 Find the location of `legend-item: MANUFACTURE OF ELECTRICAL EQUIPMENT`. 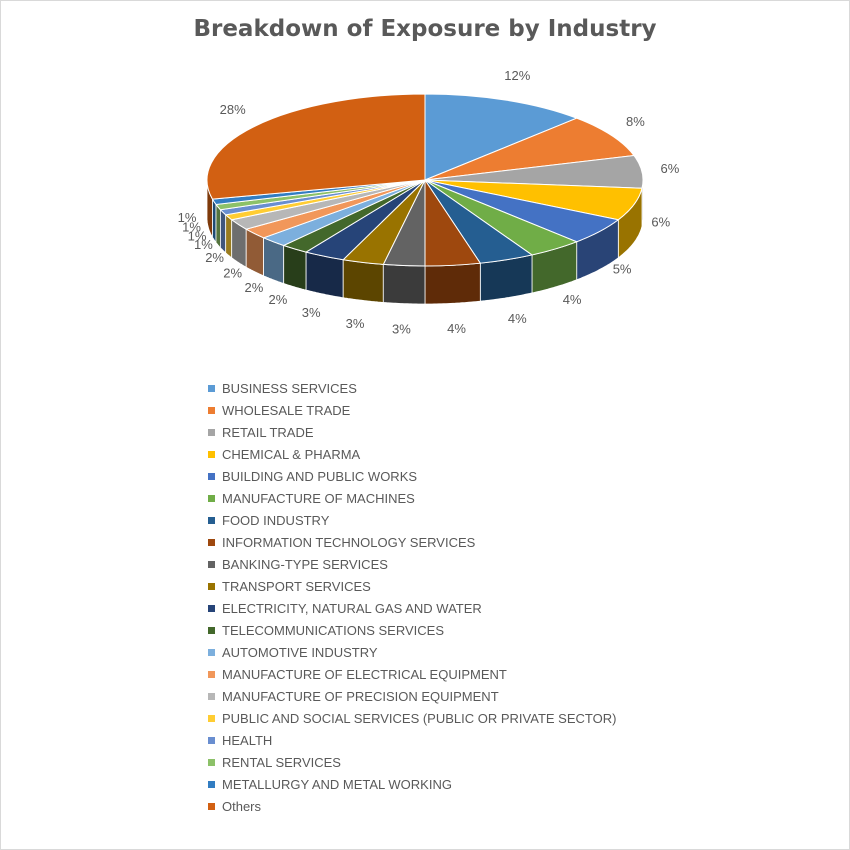

legend-item: MANUFACTURE OF ELECTRICAL EQUIPMENT is located at coordinates (412, 675).